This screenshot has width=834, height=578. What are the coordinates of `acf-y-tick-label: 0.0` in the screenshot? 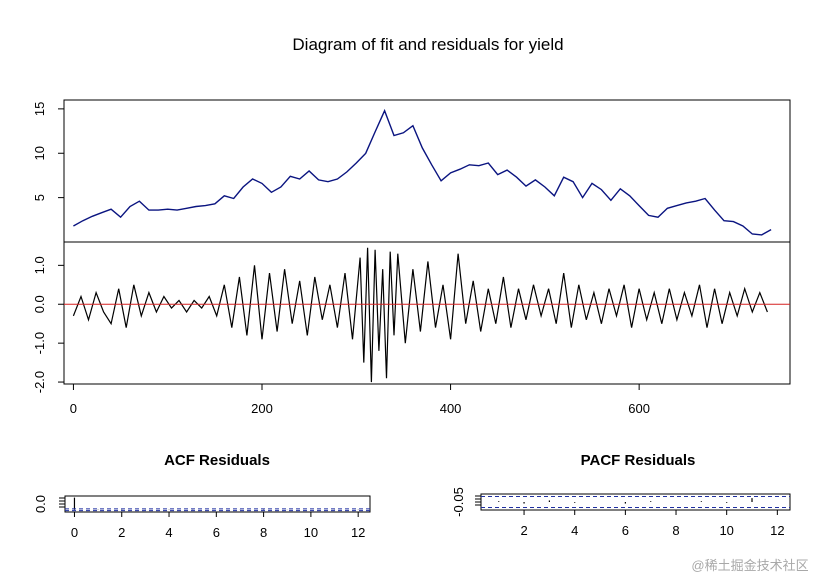 It's located at (40, 504).